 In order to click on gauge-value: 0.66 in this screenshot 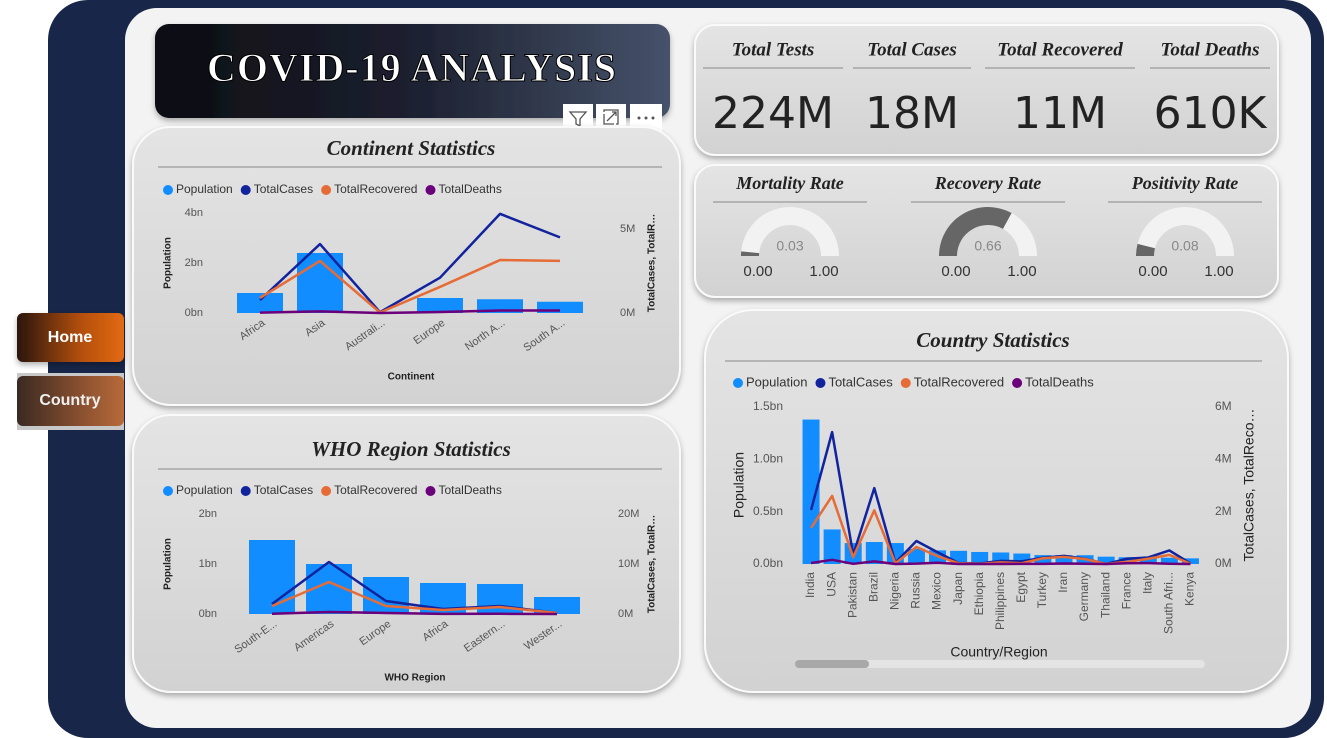, I will do `click(987, 246)`.